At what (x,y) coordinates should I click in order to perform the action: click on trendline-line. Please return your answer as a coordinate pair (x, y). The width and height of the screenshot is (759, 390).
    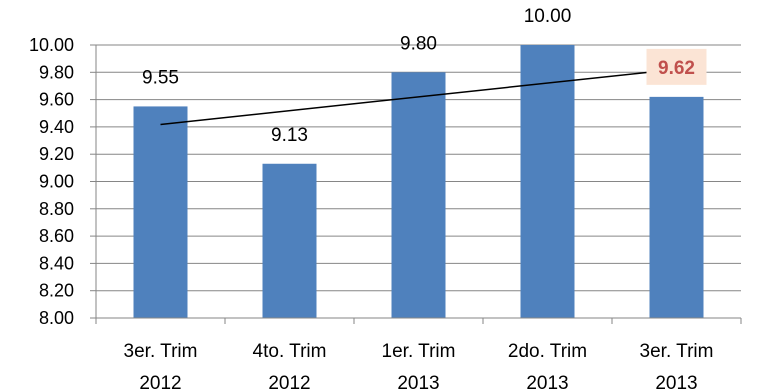
    Looking at the image, I should click on (418, 97).